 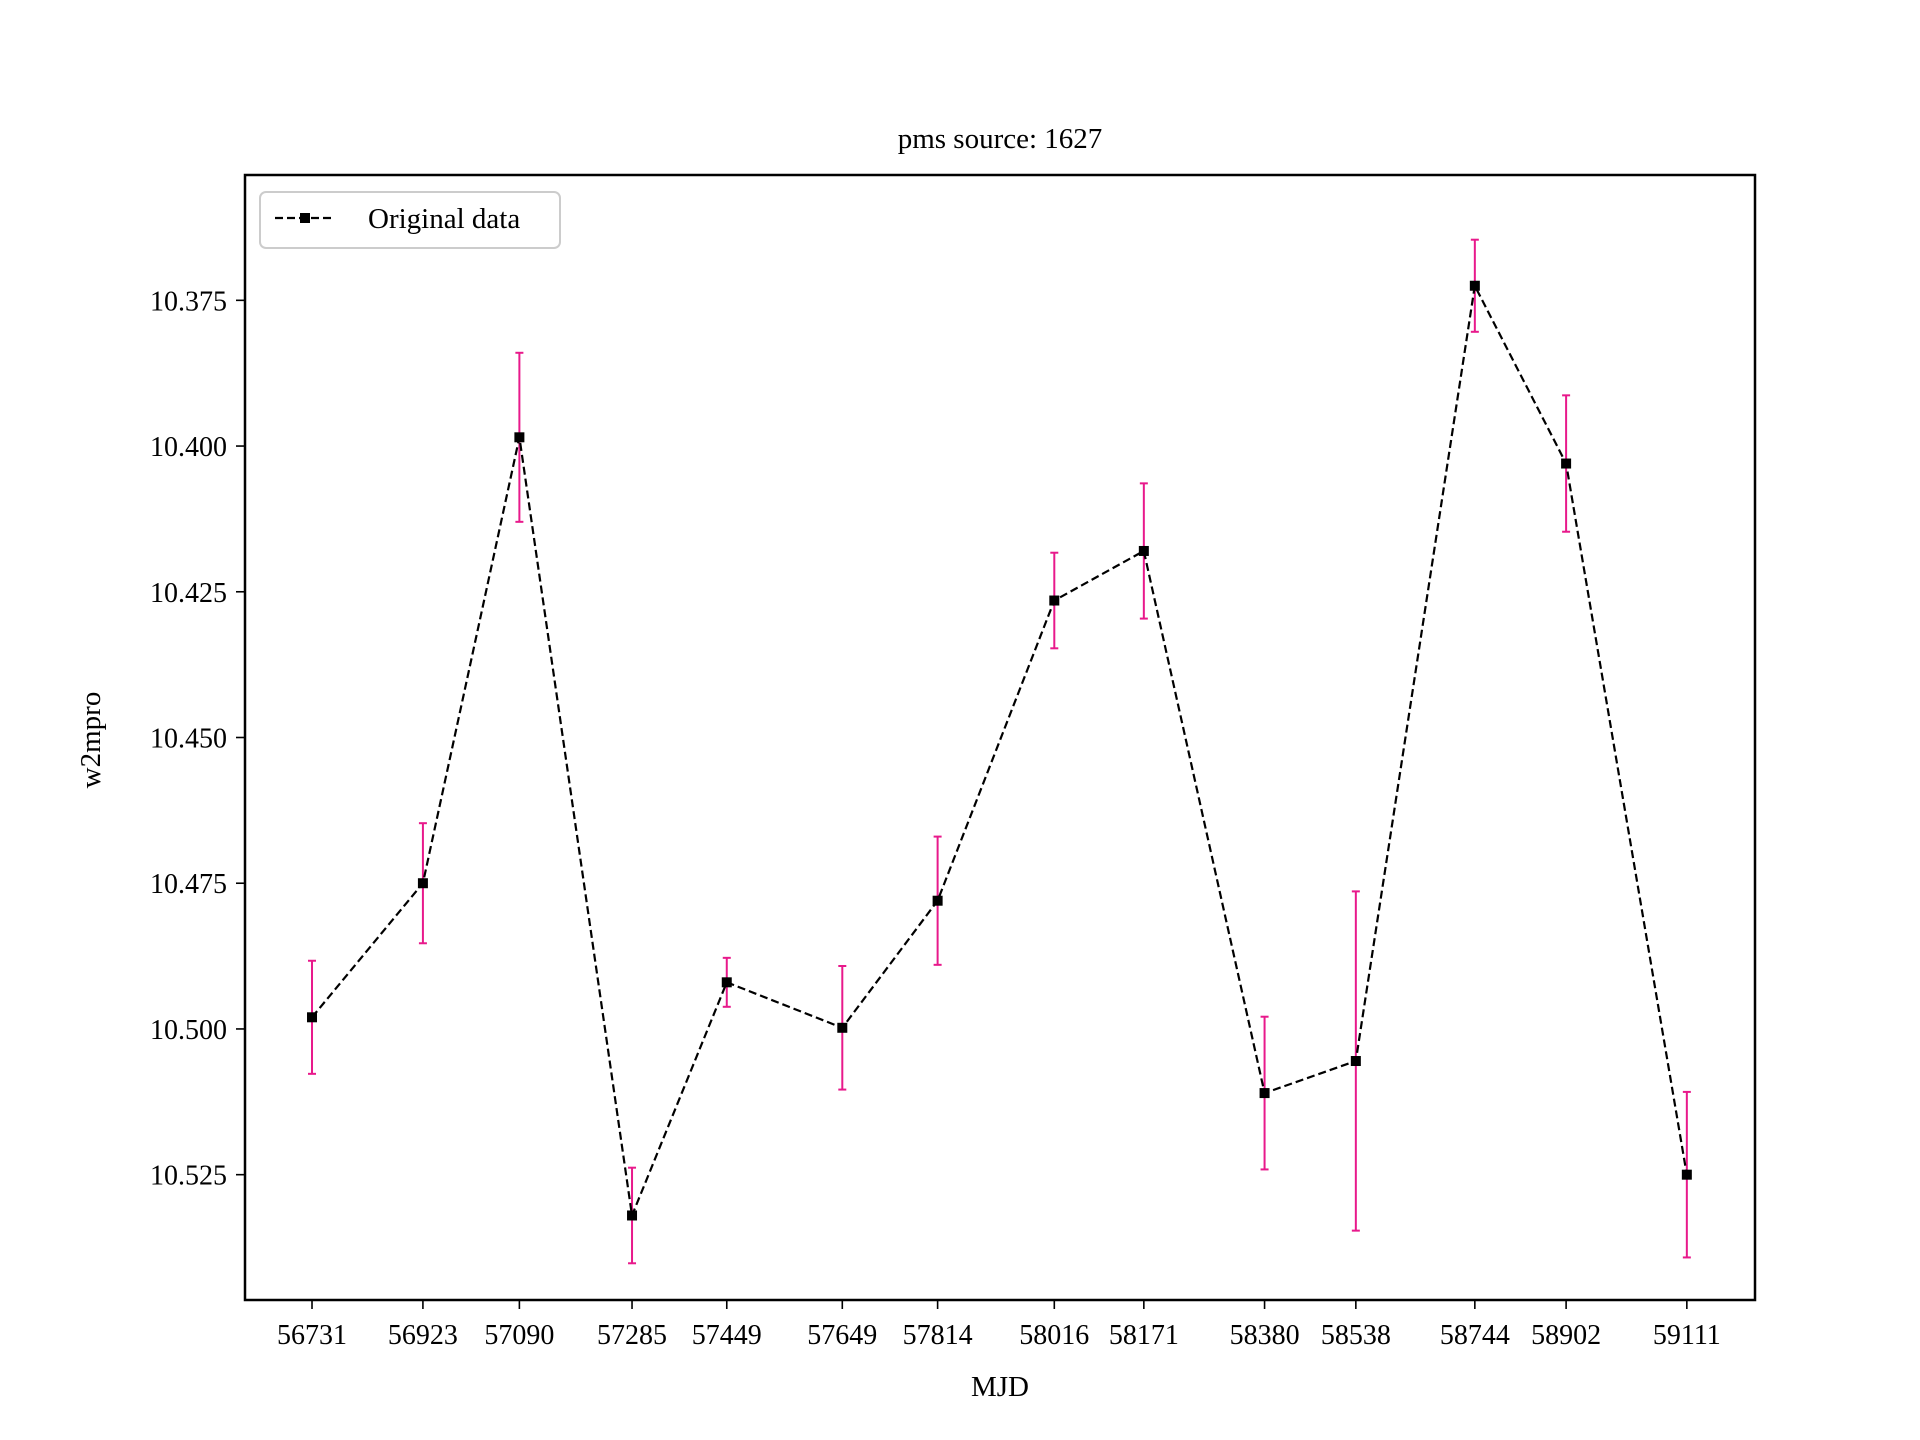 I want to click on x-tick-label: 58380, so click(x=1265, y=1335).